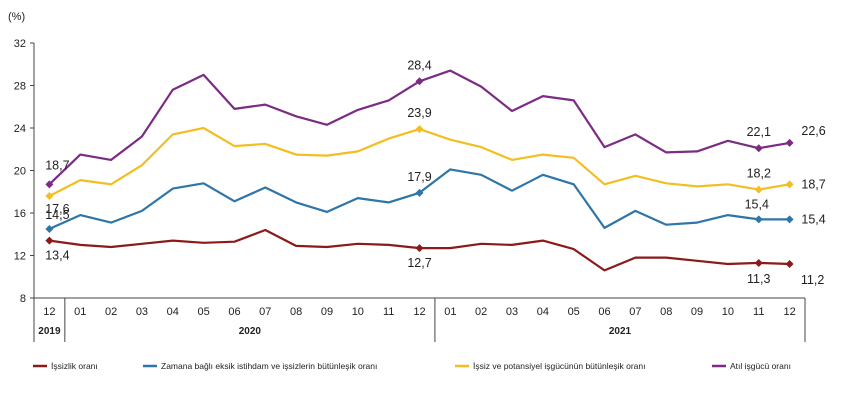 Image resolution: width=850 pixels, height=400 pixels. Describe the element at coordinates (20, 44) in the screenshot. I see `y-tick-label: 32` at that location.